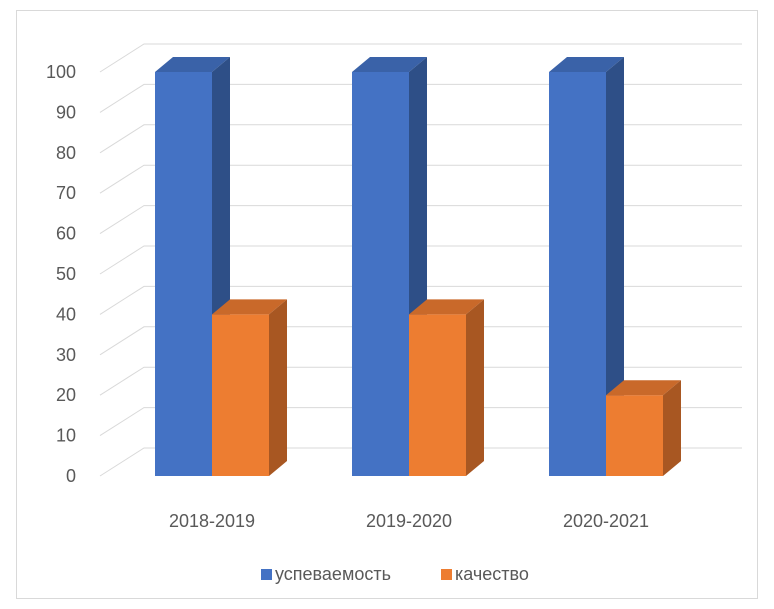 Image resolution: width=774 pixels, height=609 pixels. I want to click on y-tick-label: 50, so click(66, 274).